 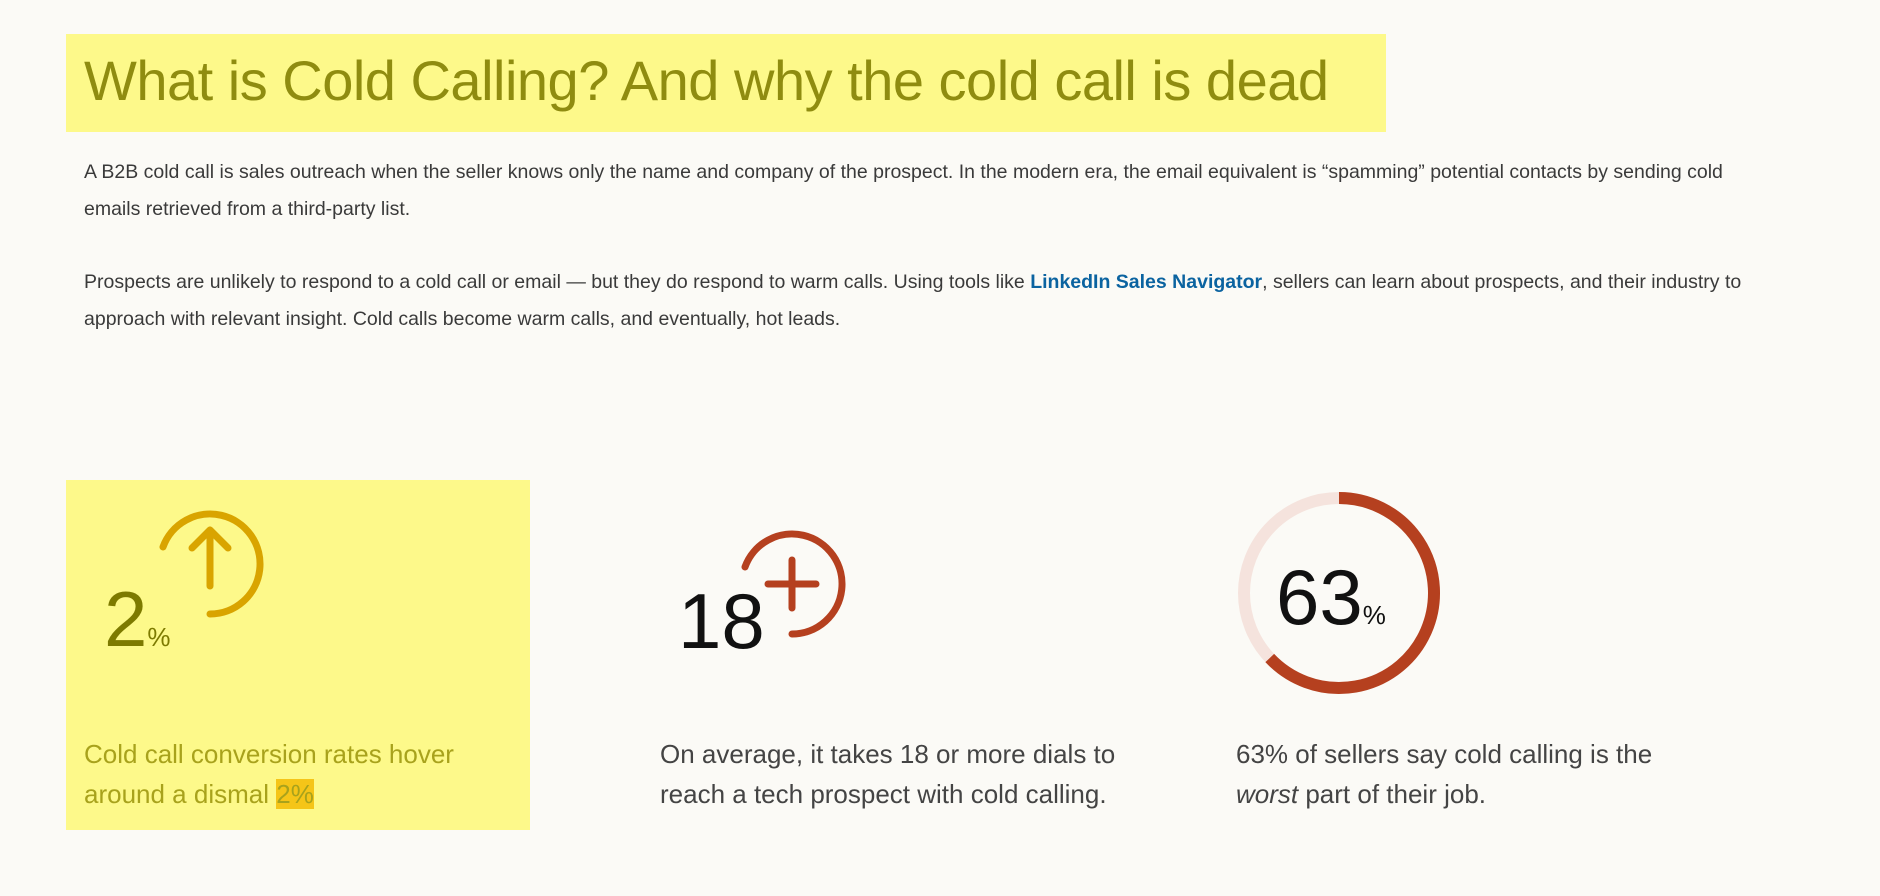 I want to click on stat-number-conversion: 2%, so click(x=137, y=619).